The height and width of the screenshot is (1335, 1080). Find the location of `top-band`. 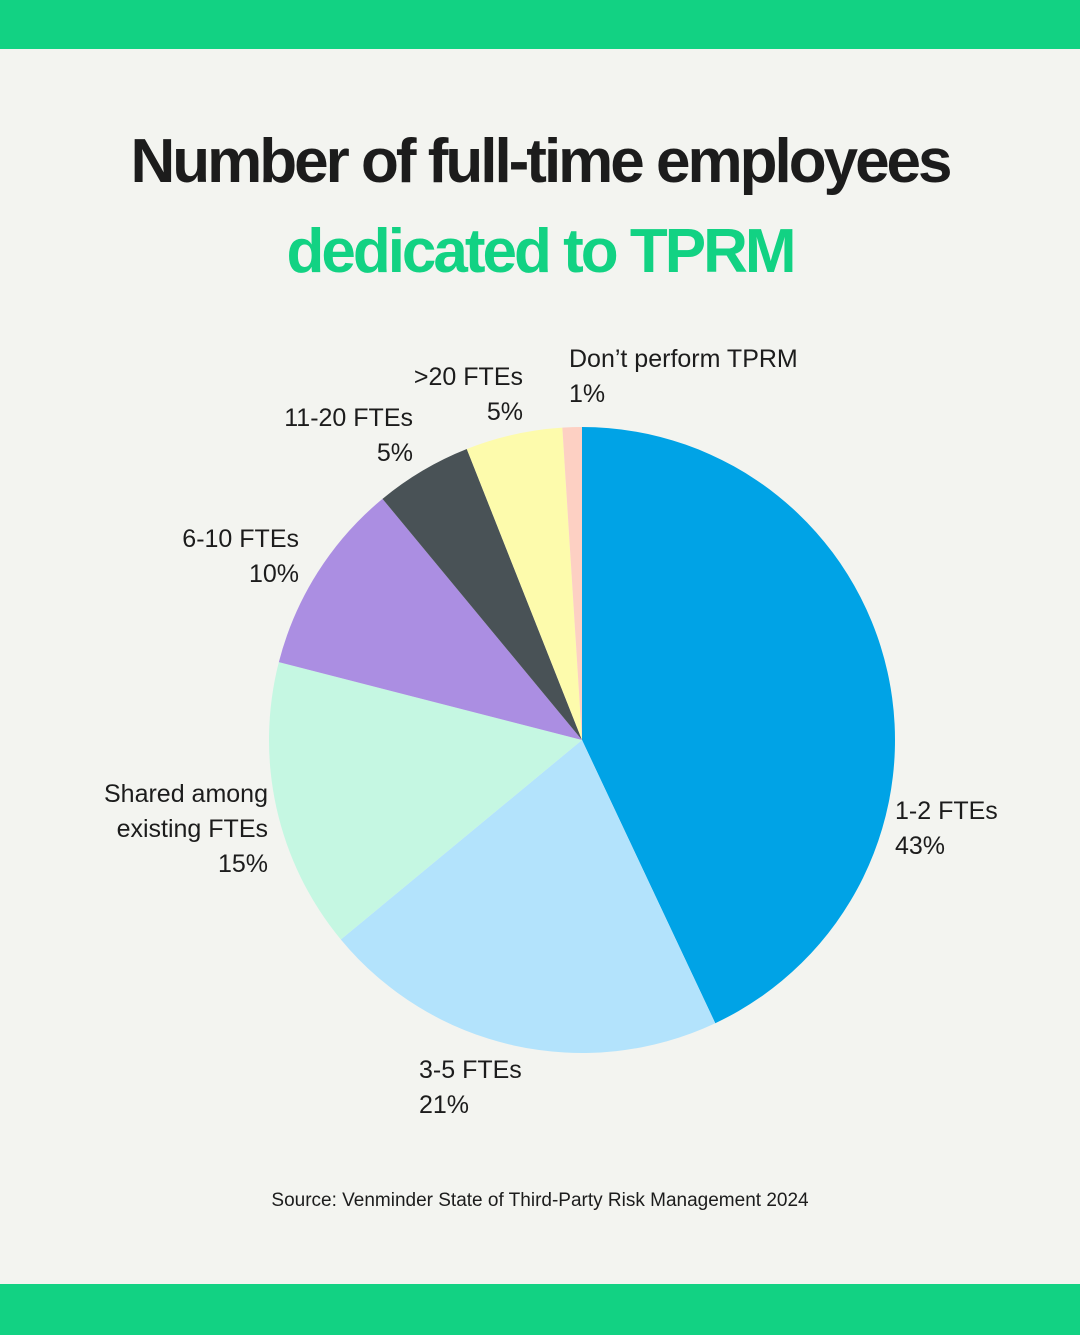

top-band is located at coordinates (540, 24).